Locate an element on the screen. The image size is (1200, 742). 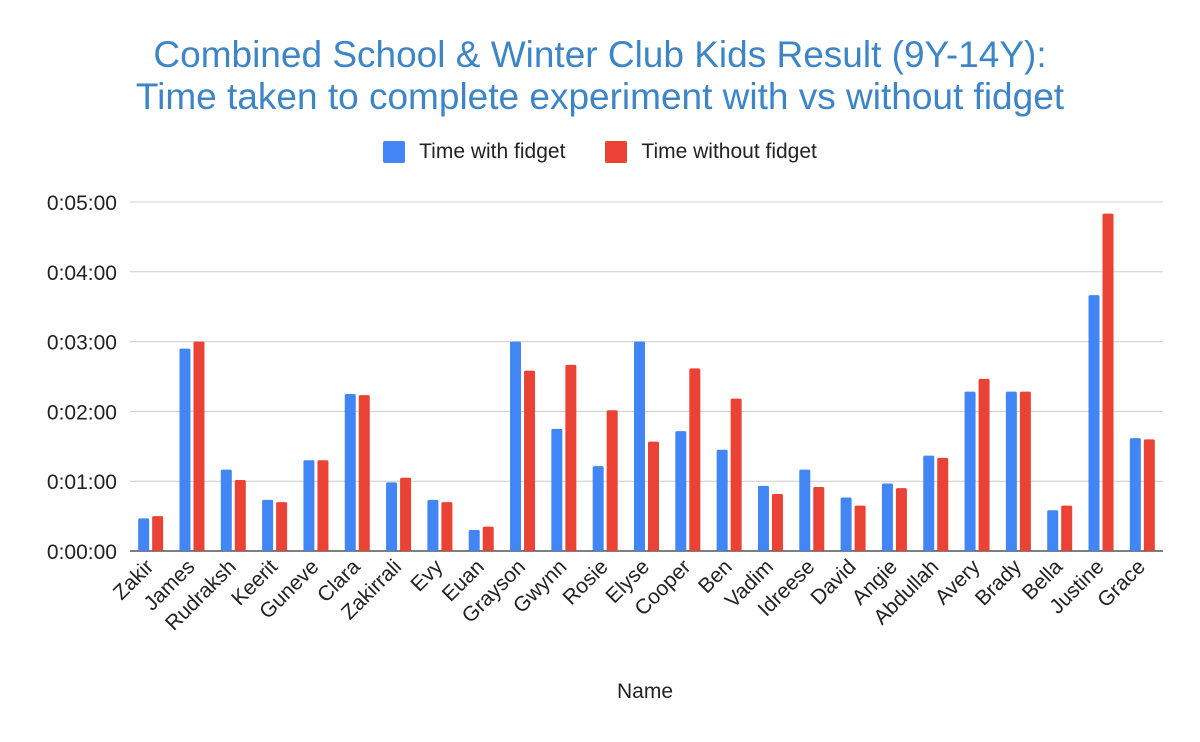
y-tick-label: 0:03:00 is located at coordinates (82, 343).